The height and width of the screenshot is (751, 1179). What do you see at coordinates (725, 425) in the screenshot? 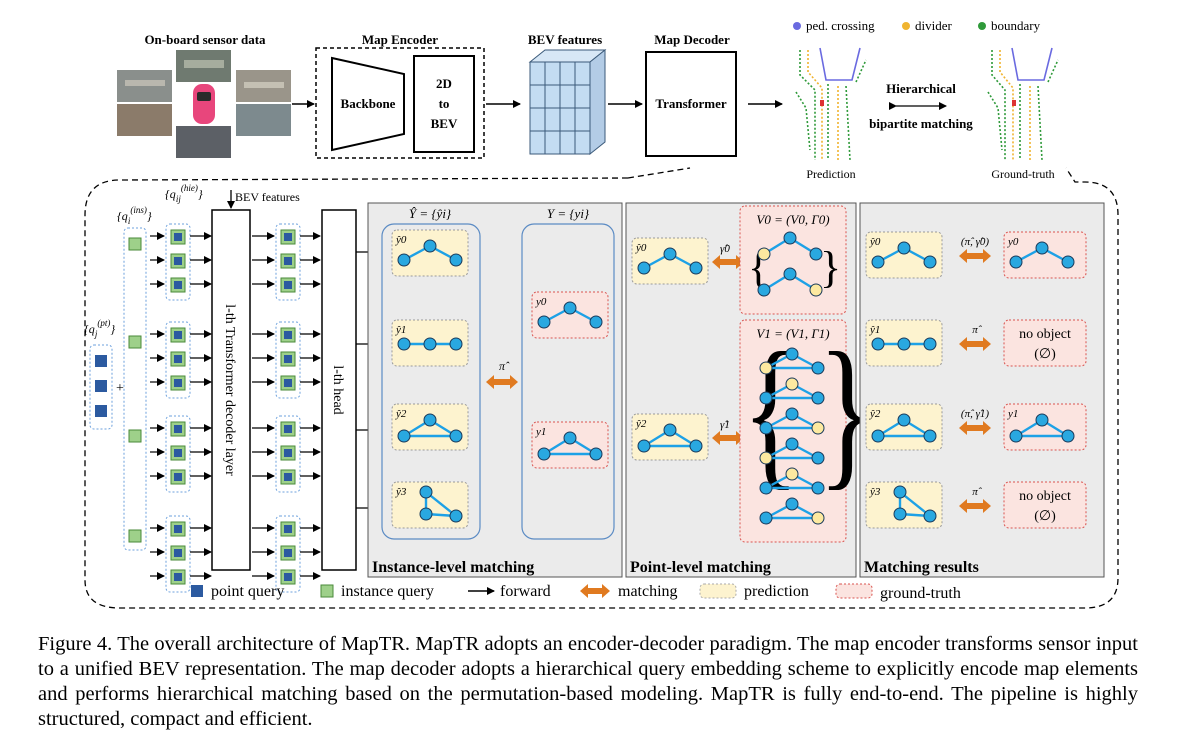
I see `gamma-1: γ̂1` at bounding box center [725, 425].